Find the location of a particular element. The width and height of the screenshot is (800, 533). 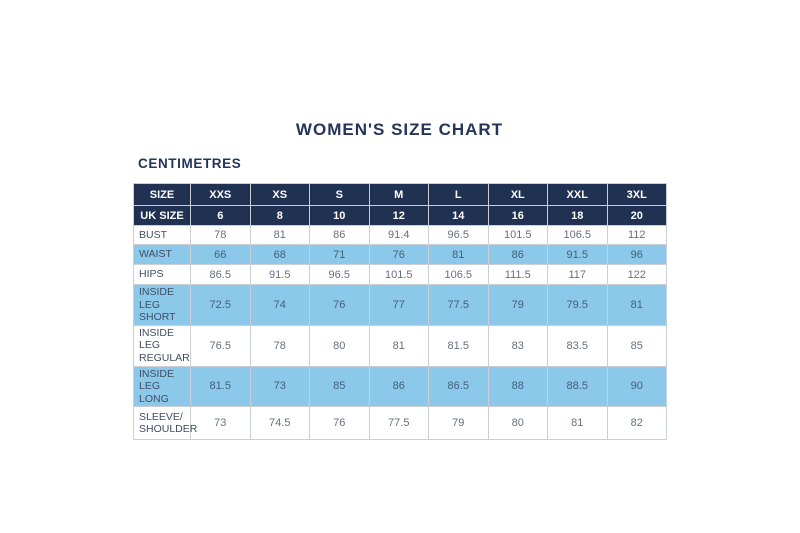

table-row-waist: WAIST 66 68 71 76 81 86 91.5 96 is located at coordinates (400, 254).